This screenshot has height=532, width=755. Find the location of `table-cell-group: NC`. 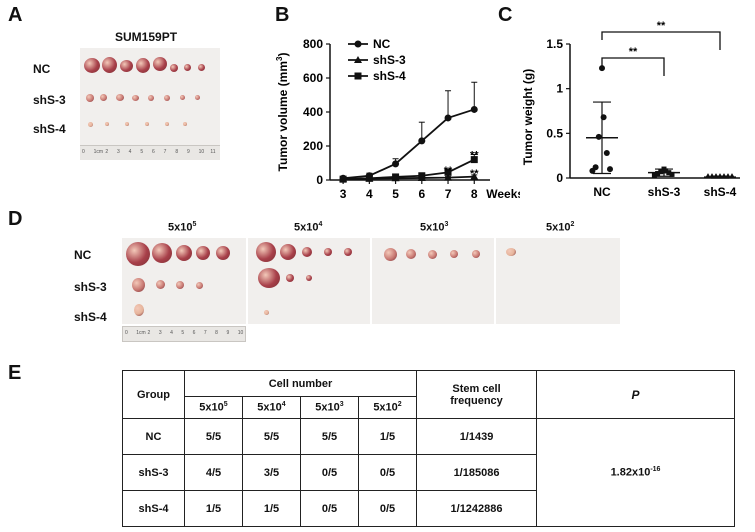

table-cell-group: NC is located at coordinates (153, 436).